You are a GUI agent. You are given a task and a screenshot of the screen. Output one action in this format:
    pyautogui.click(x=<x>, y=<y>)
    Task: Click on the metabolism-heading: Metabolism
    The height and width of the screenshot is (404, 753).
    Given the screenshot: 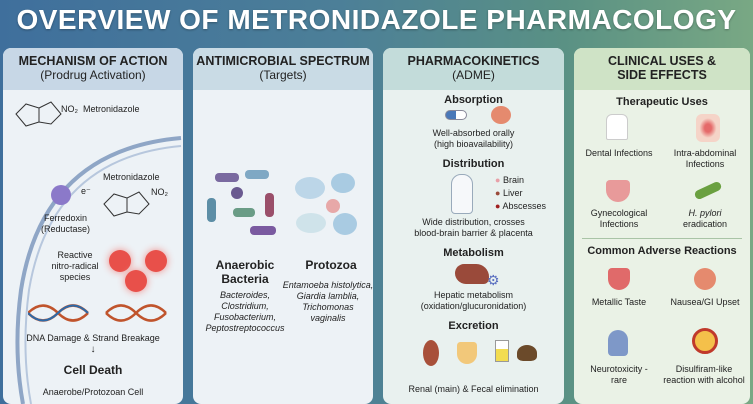 What is the action you would take?
    pyautogui.click(x=473, y=253)
    